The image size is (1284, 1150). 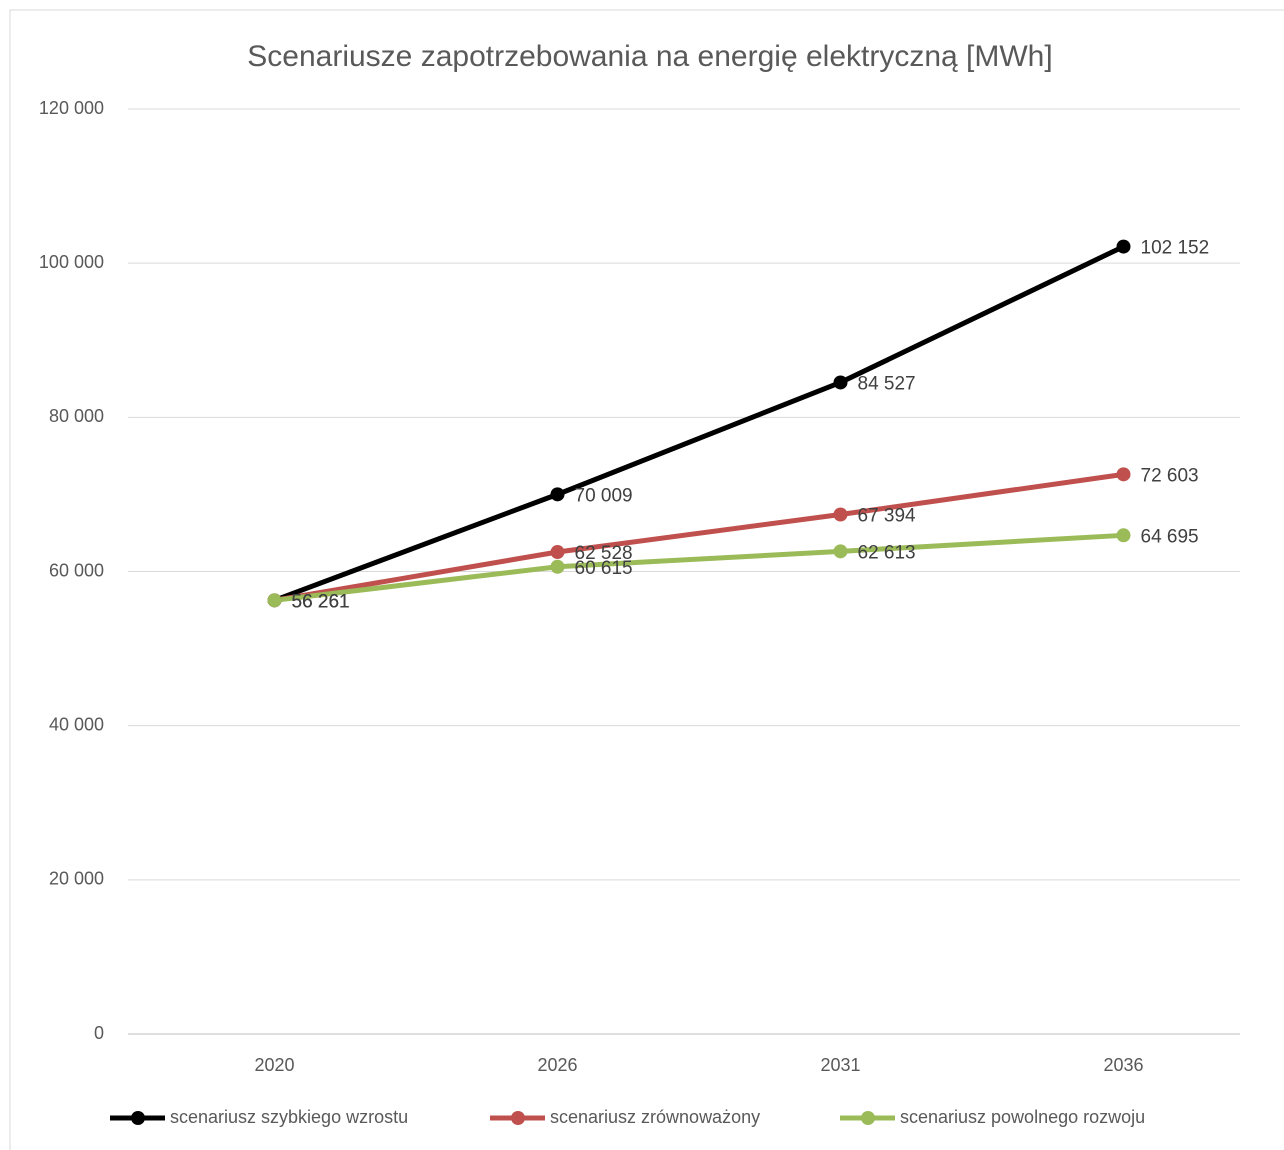 I want to click on data-label: 72 603, so click(x=1170, y=475).